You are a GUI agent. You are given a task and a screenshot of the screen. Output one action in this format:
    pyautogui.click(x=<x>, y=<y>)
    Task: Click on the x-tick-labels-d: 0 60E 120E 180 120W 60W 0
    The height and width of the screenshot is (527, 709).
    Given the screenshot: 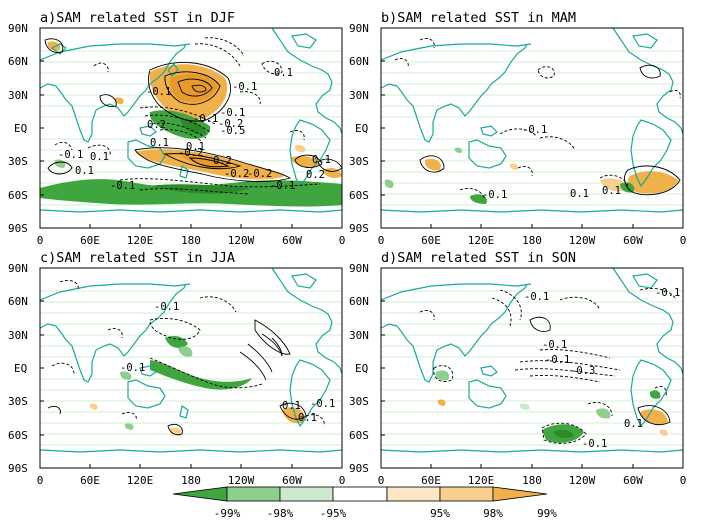 What is the action you would take?
    pyautogui.click(x=532, y=480)
    